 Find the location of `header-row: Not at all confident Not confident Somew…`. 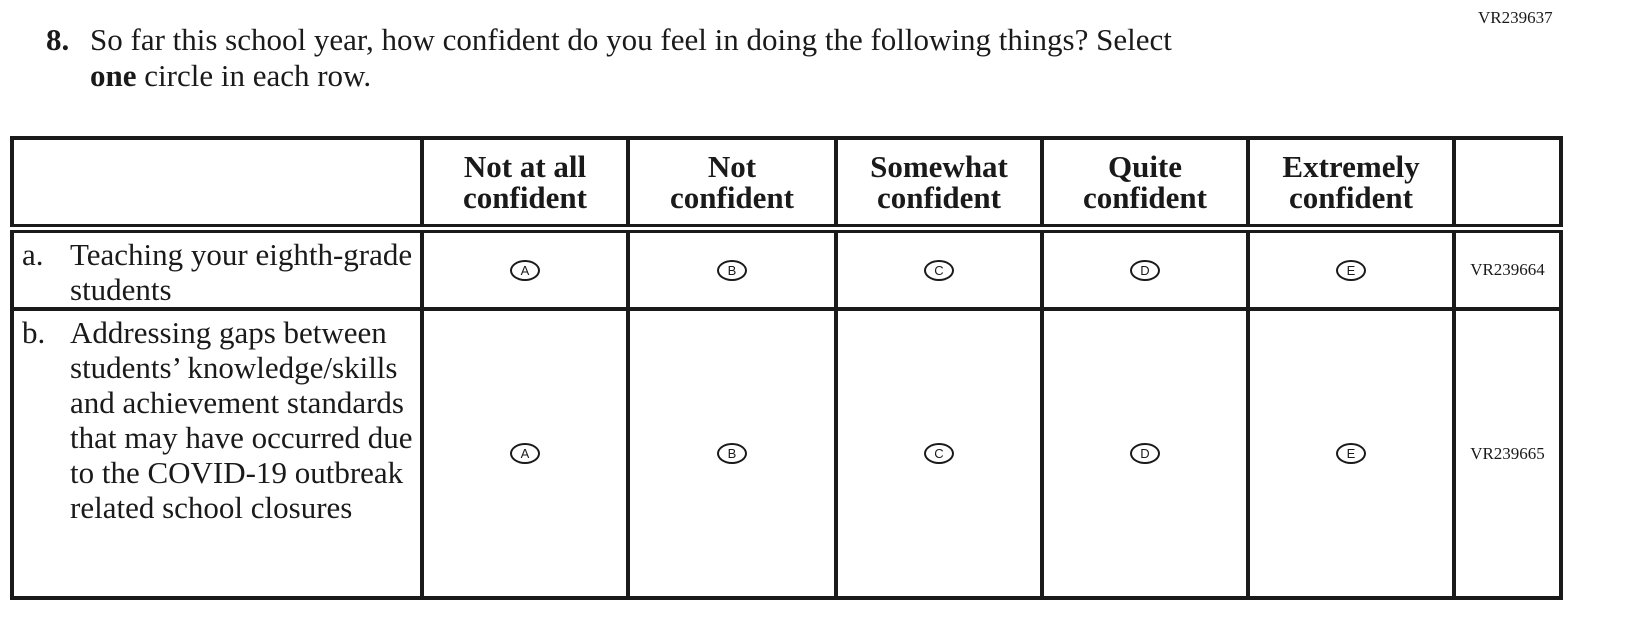

header-row: Not at all confident Not confident Somew… is located at coordinates (786, 184).